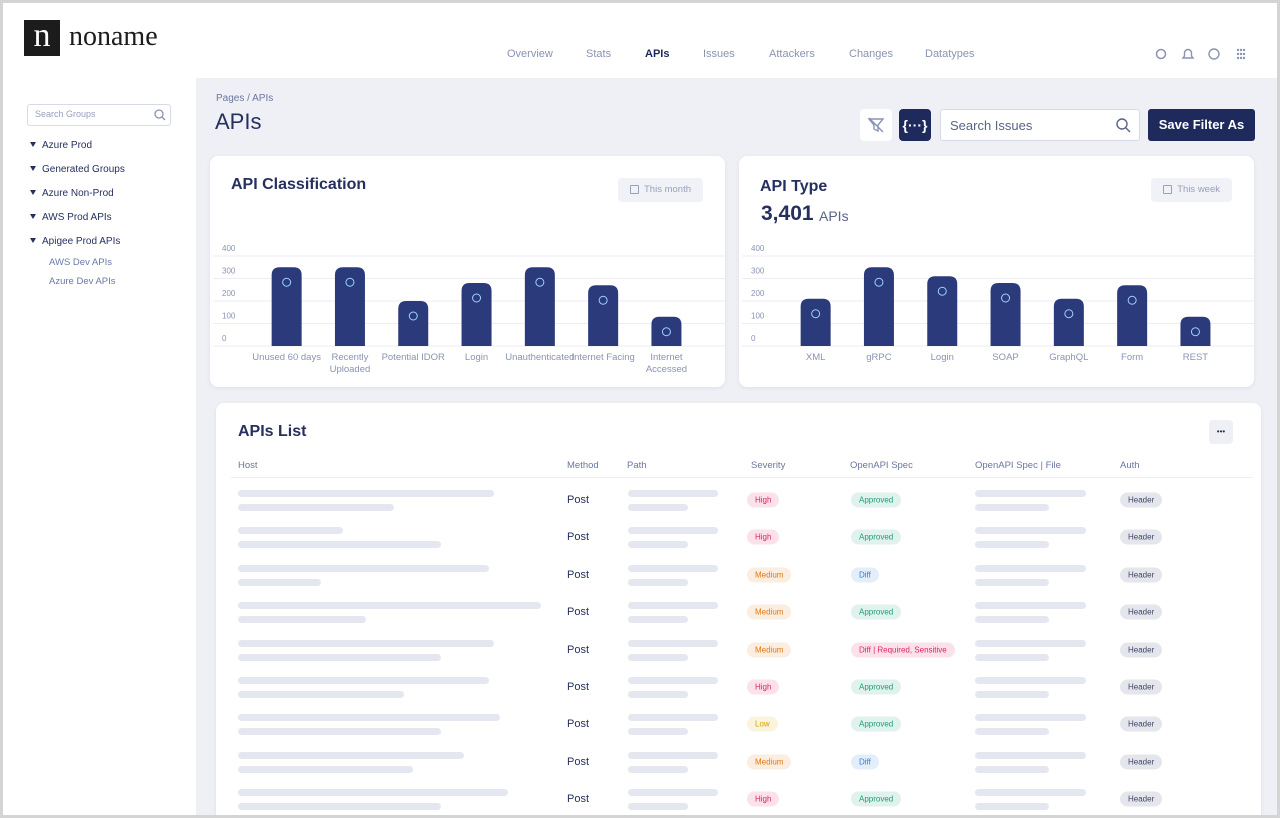 This screenshot has width=1280, height=818. Describe the element at coordinates (67, 145) in the screenshot. I see `group-item: Azure Prod` at that location.